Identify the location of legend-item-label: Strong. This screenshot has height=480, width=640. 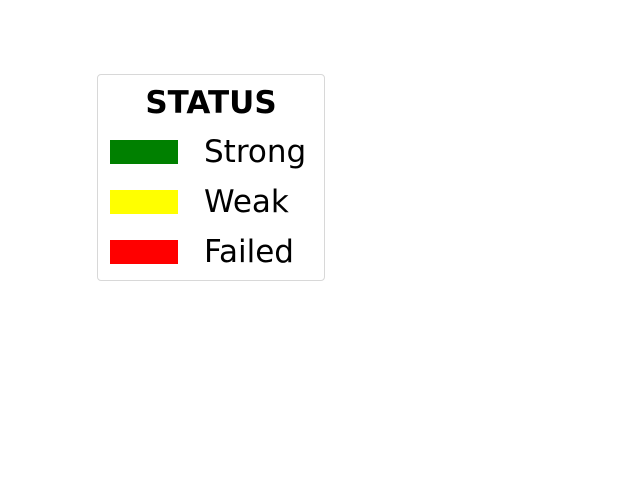
(255, 152).